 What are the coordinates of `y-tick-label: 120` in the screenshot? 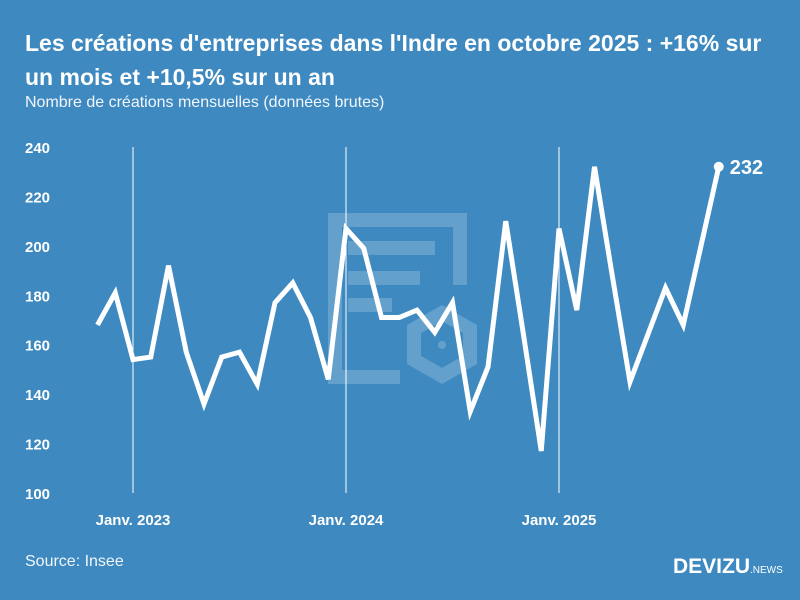 It's located at (37, 445).